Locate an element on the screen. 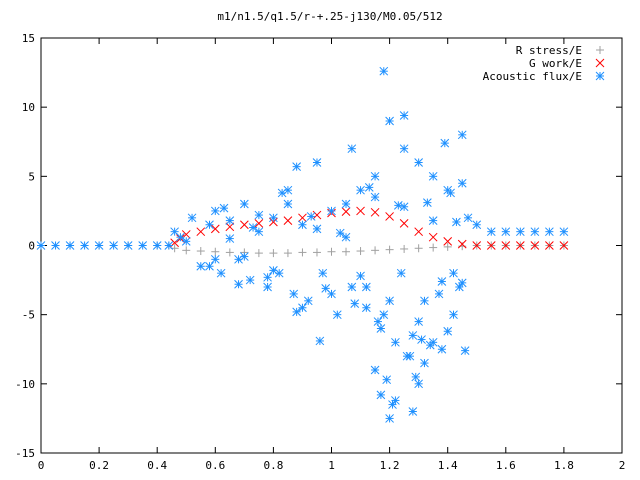  y-tick-label: -10 is located at coordinates (25, 384).